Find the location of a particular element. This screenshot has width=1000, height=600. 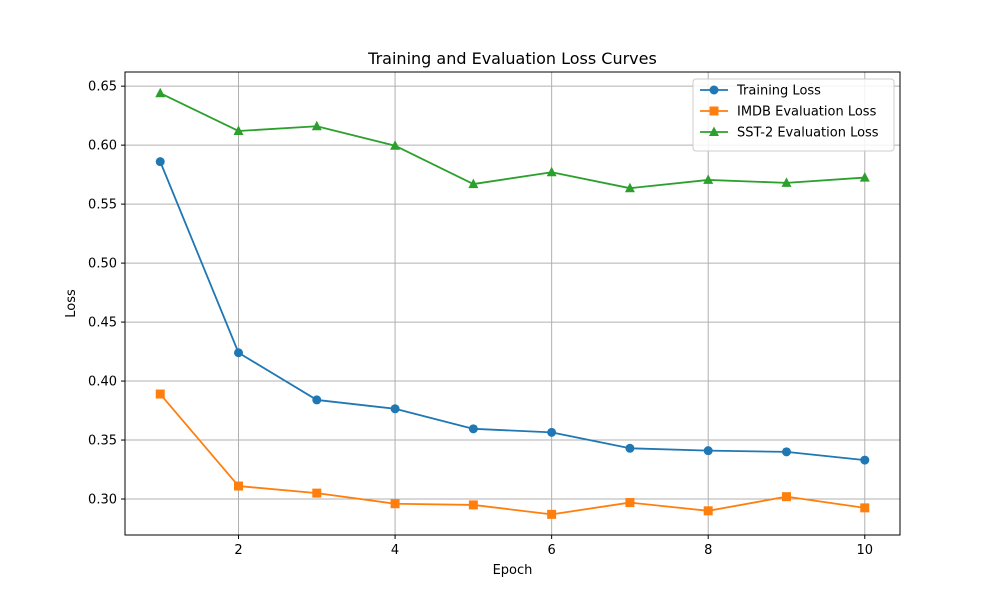

y-tick-label: 0.65 is located at coordinates (102, 87).